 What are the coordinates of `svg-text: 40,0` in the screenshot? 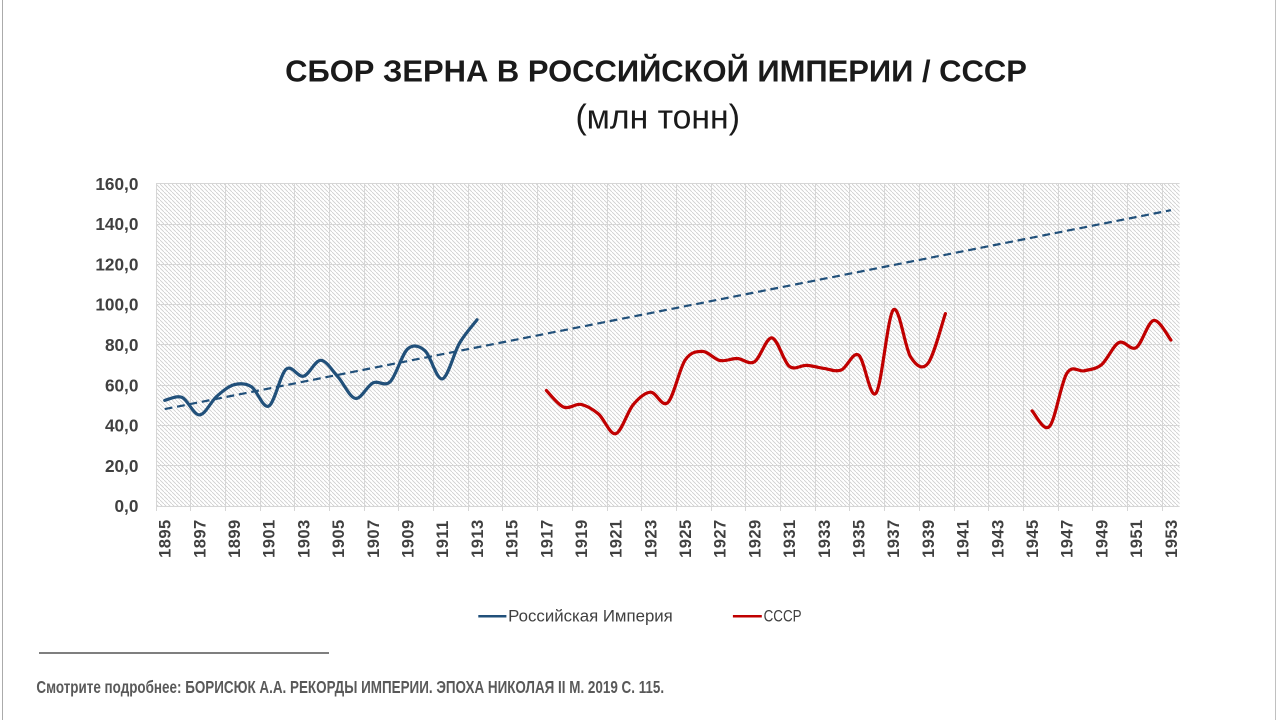 It's located at (121, 426).